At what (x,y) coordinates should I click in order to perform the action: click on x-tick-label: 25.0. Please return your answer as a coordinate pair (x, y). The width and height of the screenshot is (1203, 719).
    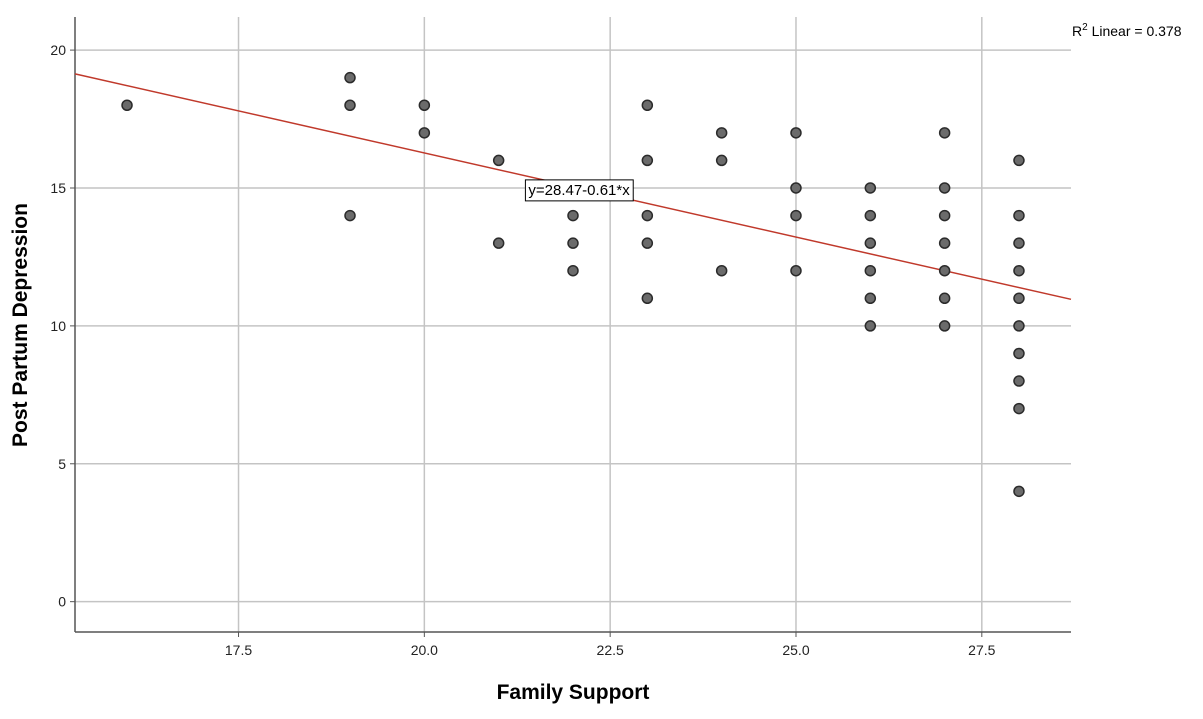
    Looking at the image, I should click on (795, 650).